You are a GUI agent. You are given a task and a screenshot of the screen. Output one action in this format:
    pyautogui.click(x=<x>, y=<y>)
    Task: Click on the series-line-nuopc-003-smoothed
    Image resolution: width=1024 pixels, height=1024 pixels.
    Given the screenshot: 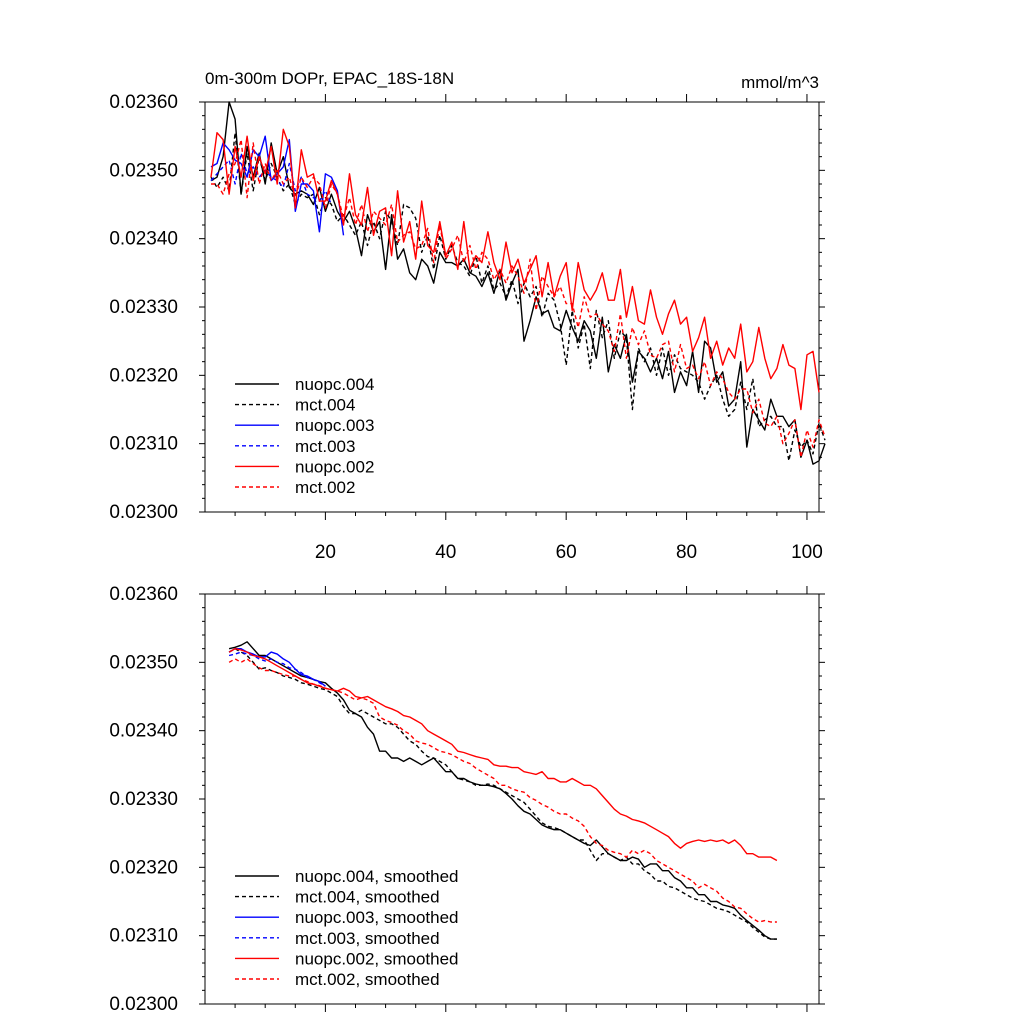 What is the action you would take?
    pyautogui.click(x=277, y=667)
    